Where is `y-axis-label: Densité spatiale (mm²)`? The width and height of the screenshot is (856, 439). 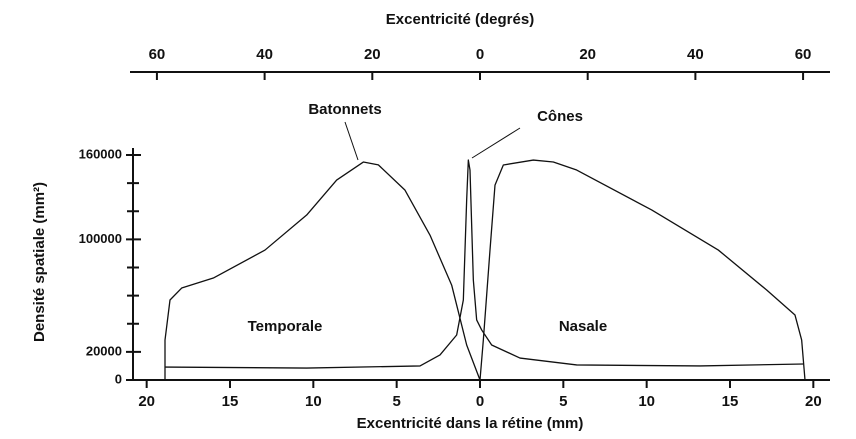 y-axis-label: Densité spatiale (mm²) is located at coordinates (39, 262).